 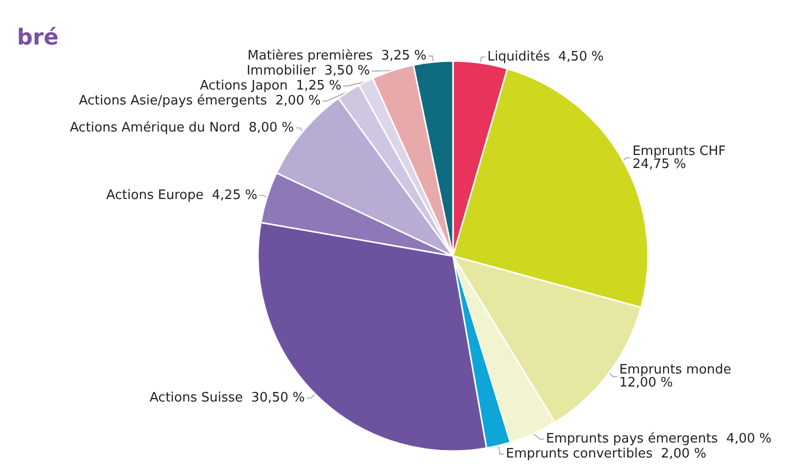 I want to click on slice-label: Emprunts monde, so click(x=675, y=370).